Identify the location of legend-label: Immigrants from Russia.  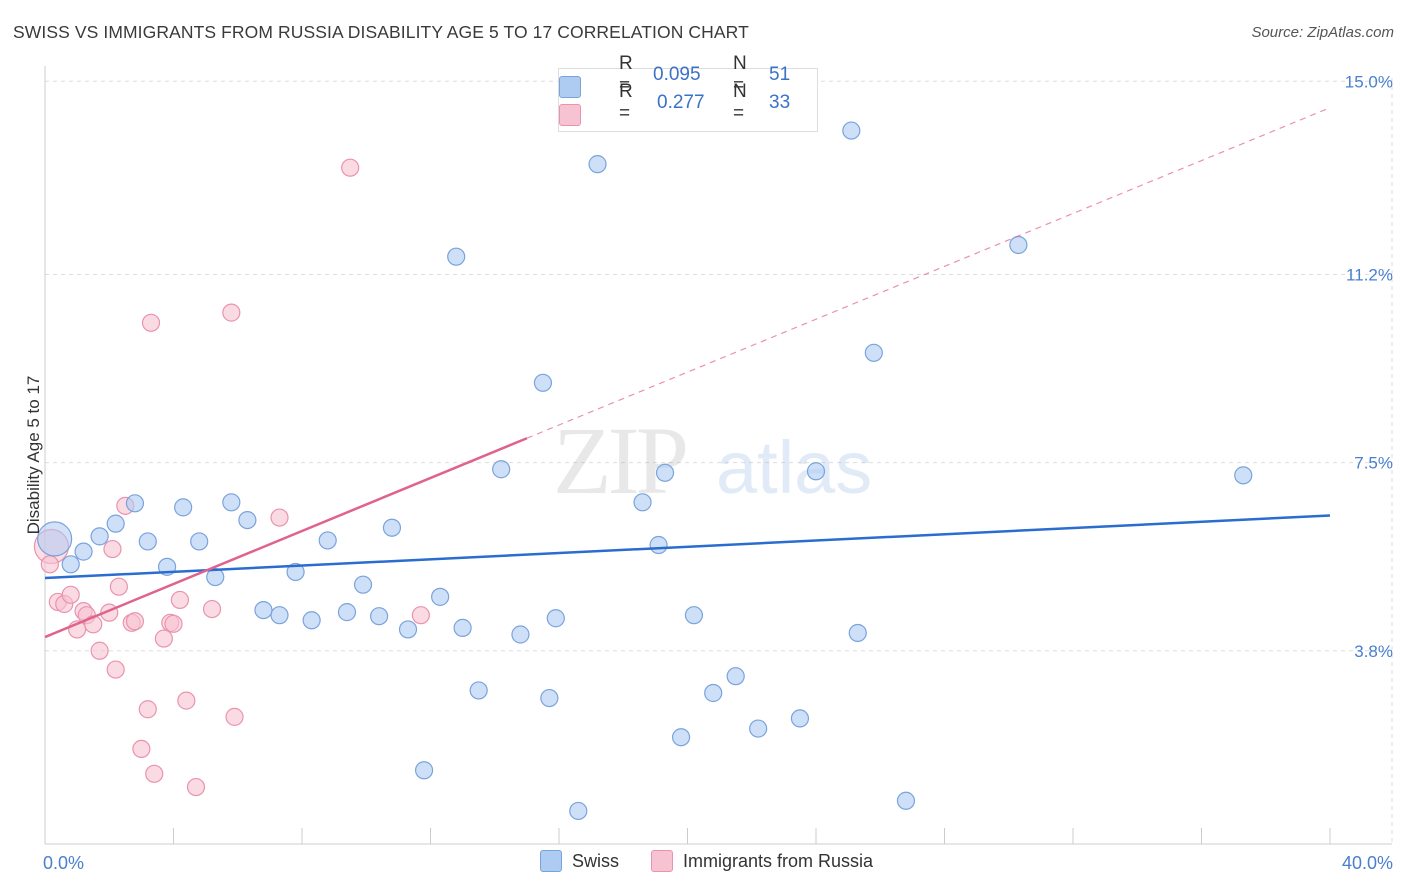
(778, 860).